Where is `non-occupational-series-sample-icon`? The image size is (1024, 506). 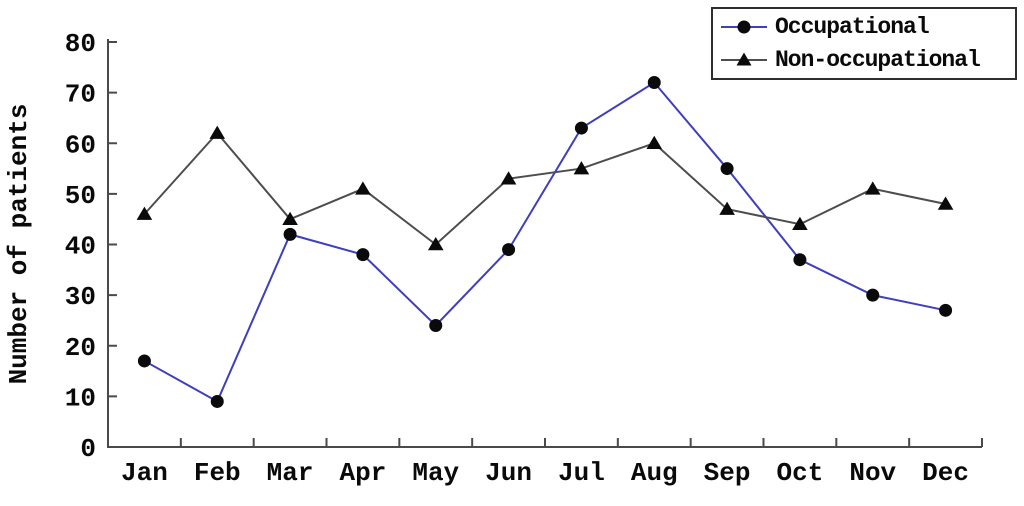 non-occupational-series-sample-icon is located at coordinates (744, 59).